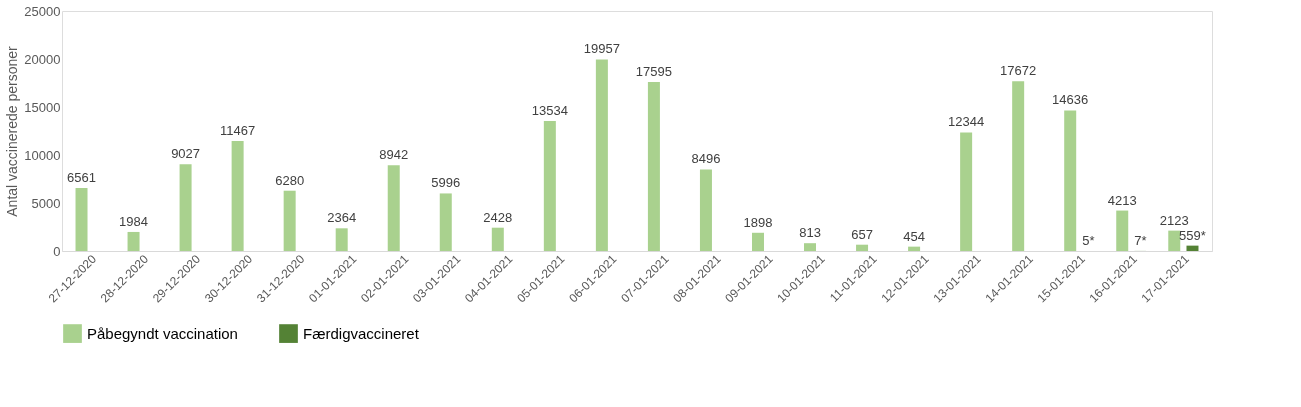 The height and width of the screenshot is (407, 1301). I want to click on y-tick-label: 15000, so click(42, 107).